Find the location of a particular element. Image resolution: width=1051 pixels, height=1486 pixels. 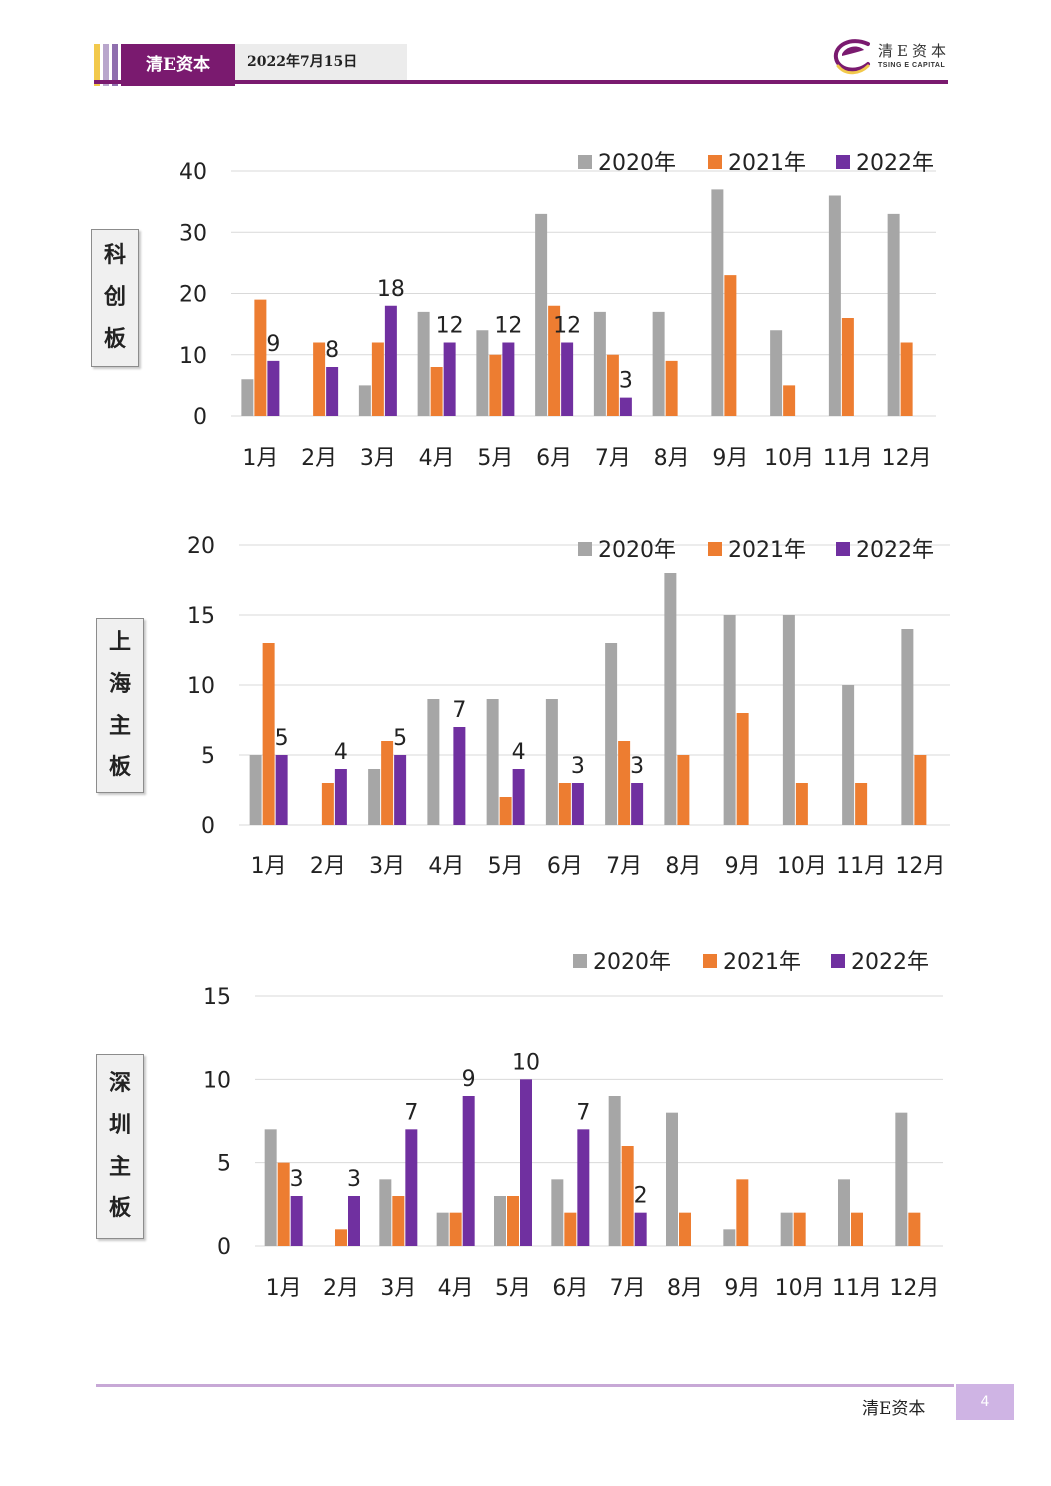

x-tick-label: 10月 is located at coordinates (802, 866).